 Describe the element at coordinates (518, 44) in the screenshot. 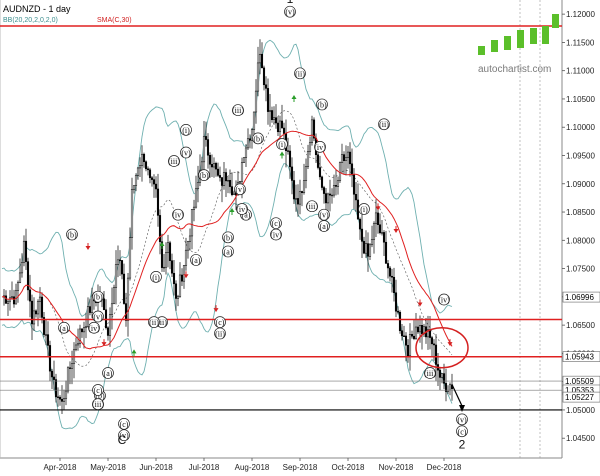

I see `autochartist-logo: autochartist.com` at that location.